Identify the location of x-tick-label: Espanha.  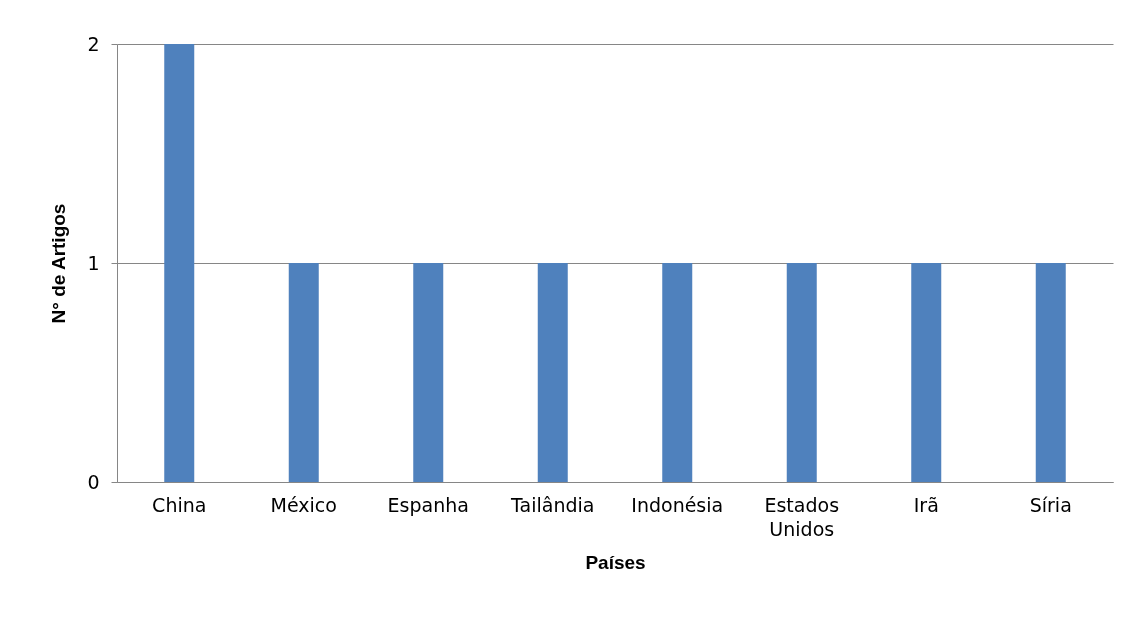
(428, 504).